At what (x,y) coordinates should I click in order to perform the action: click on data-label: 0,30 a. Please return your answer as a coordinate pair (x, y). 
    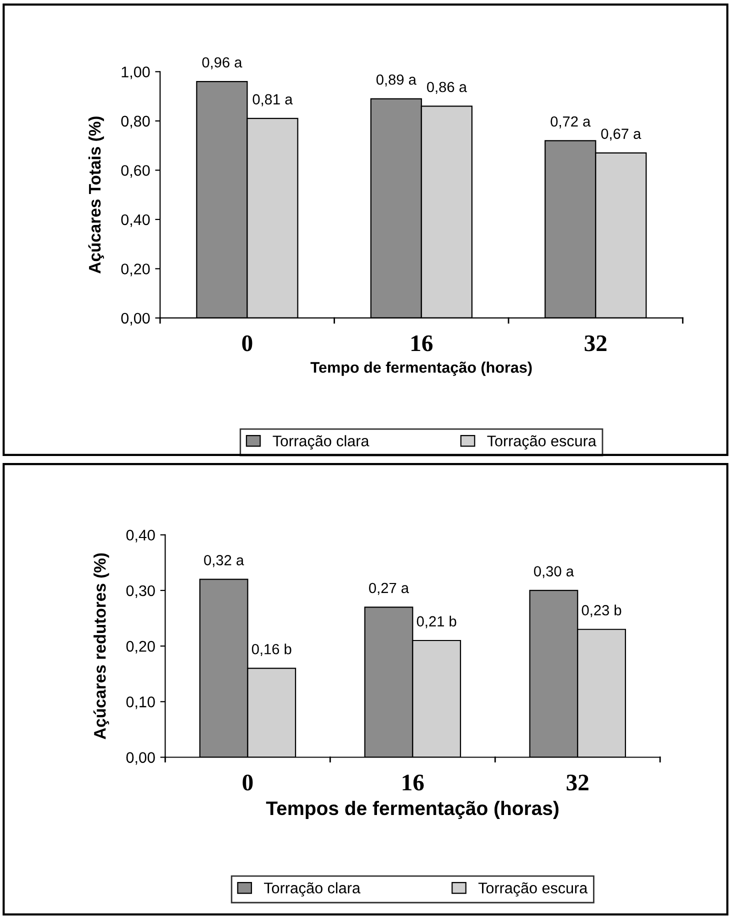
    Looking at the image, I should click on (554, 572).